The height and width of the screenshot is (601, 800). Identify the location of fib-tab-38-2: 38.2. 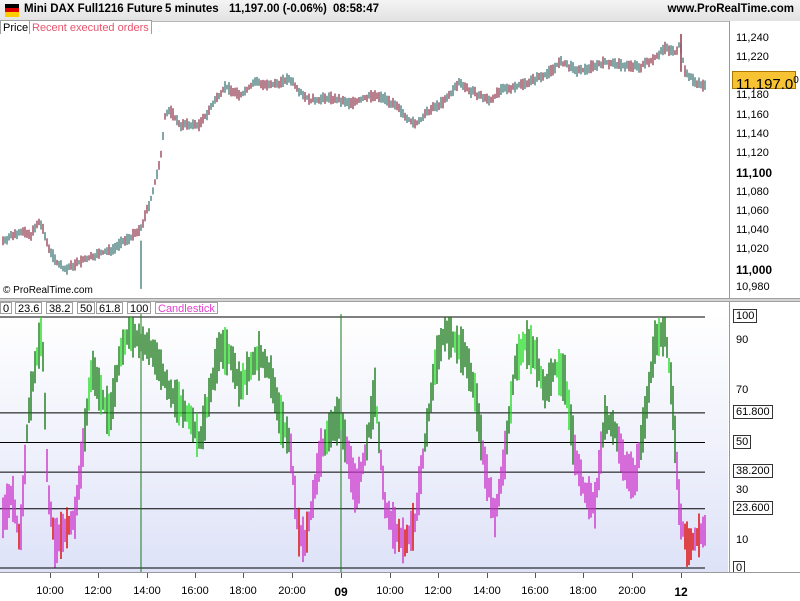
(60, 308).